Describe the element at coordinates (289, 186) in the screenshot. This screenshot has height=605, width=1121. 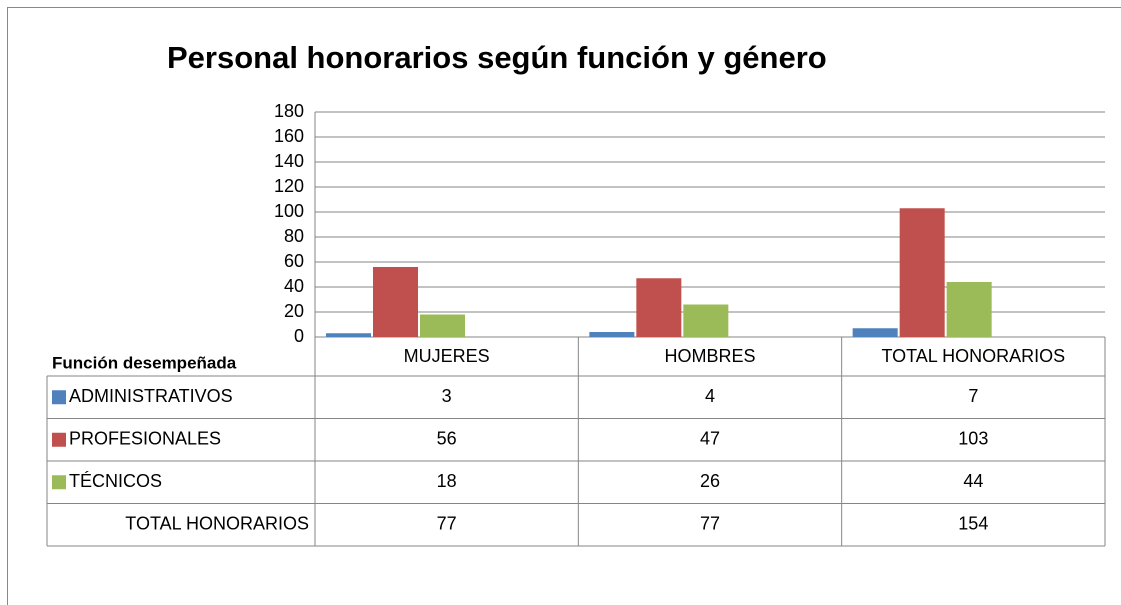
I see `y-tick-label: 120` at that location.